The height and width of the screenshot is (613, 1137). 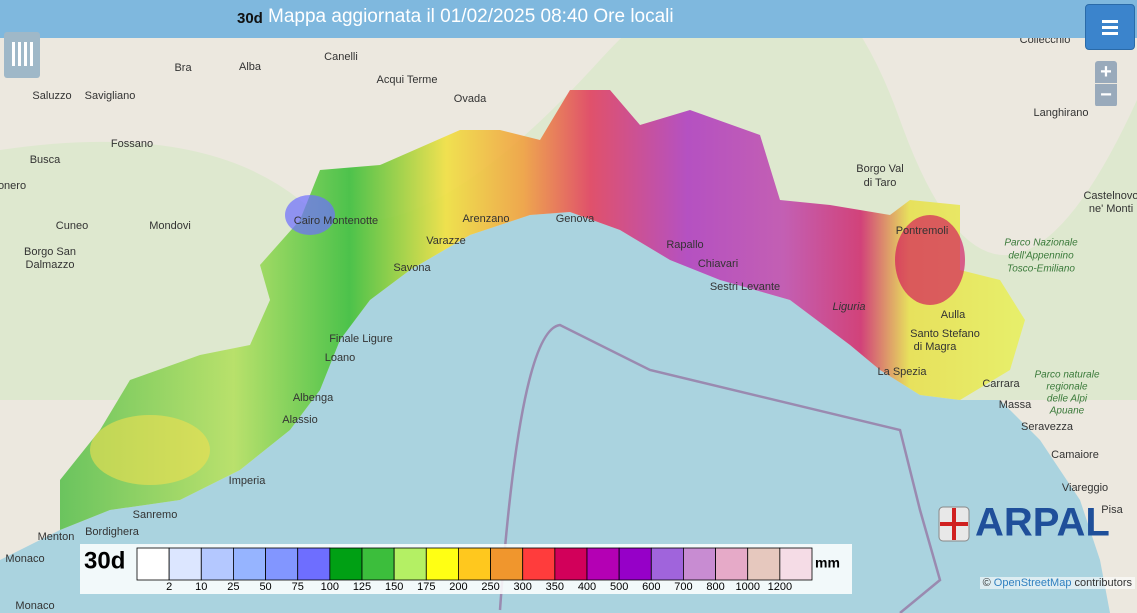 What do you see at coordinates (555, 587) in the screenshot?
I see `legend-label: 350` at bounding box center [555, 587].